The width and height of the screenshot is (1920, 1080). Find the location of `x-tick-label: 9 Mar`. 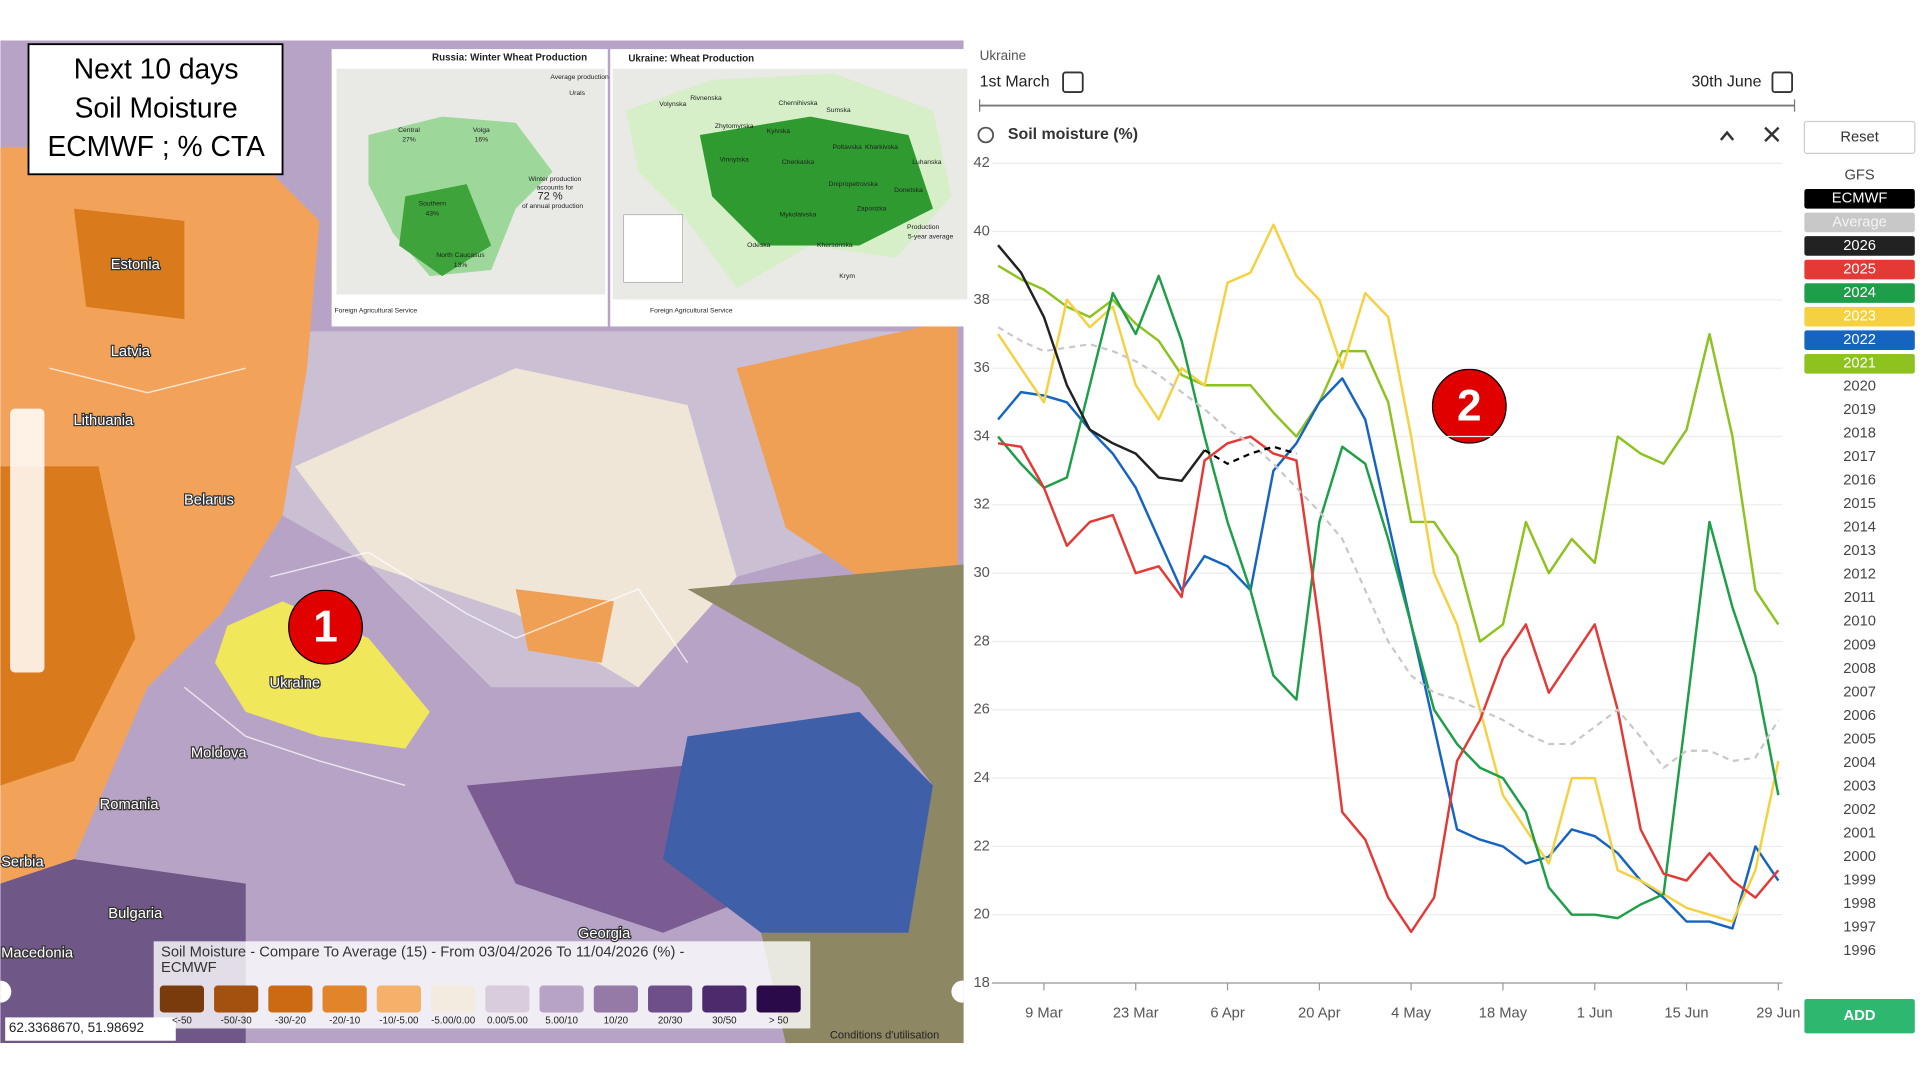

x-tick-label: 9 Mar is located at coordinates (1044, 1014).